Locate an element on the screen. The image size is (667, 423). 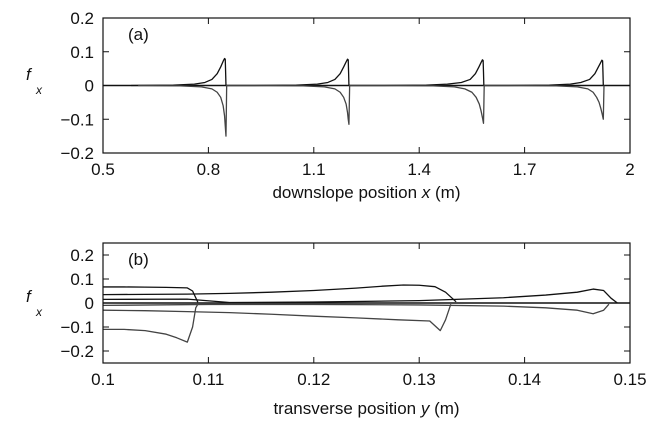
x-tick-label: 0.8 is located at coordinates (209, 169).